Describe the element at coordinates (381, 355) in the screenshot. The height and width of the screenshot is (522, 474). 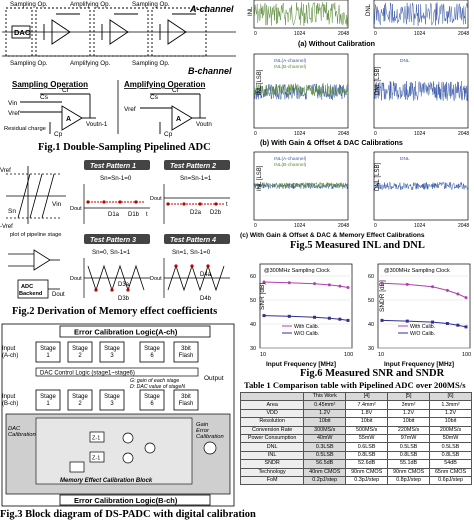
I see `sndr-xtick: 10` at that location.